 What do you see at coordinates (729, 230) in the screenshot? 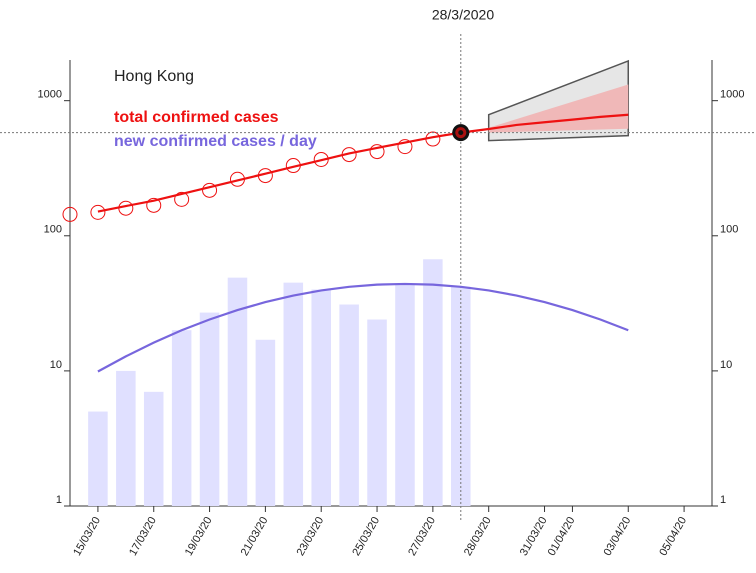
I see `y2-tick-label: 100` at bounding box center [729, 230].